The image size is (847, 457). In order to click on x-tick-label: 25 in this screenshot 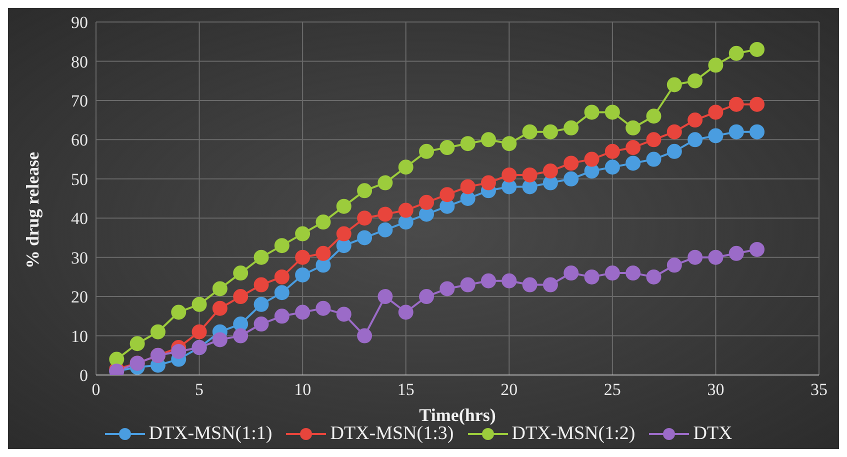, I will do `click(612, 390)`.